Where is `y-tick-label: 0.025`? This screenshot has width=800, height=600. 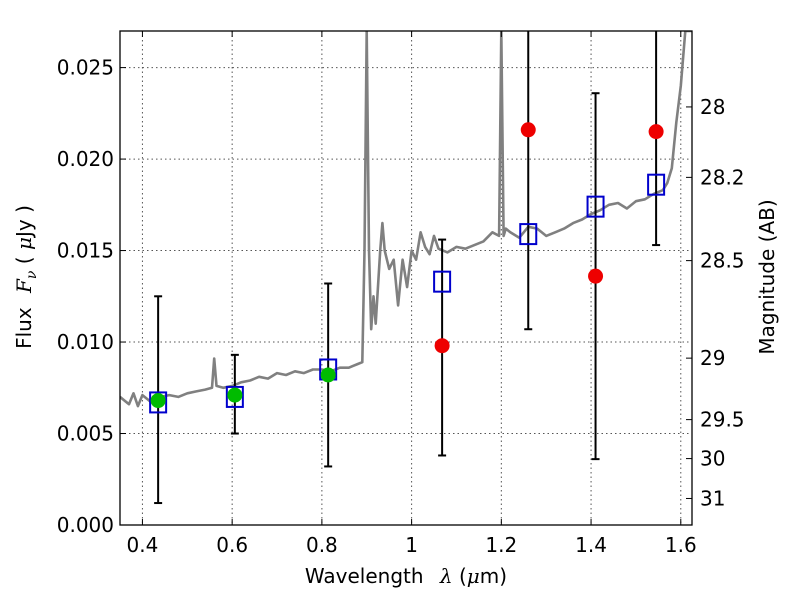
y-tick-label: 0.025 is located at coordinates (85, 68).